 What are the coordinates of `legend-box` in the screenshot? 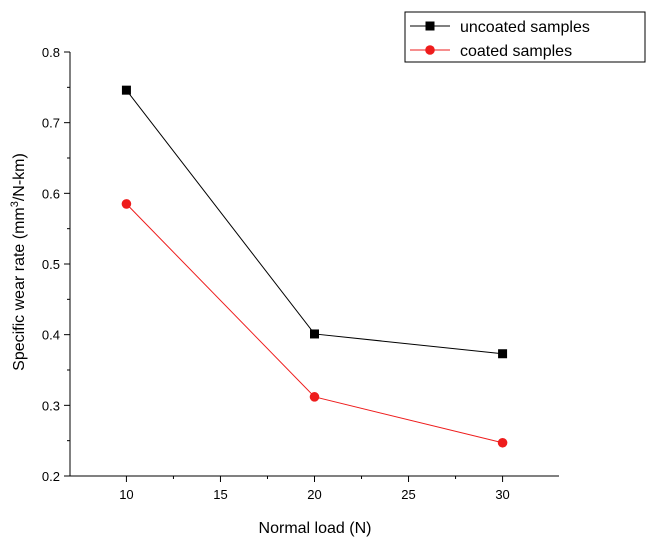 It's located at (525, 37).